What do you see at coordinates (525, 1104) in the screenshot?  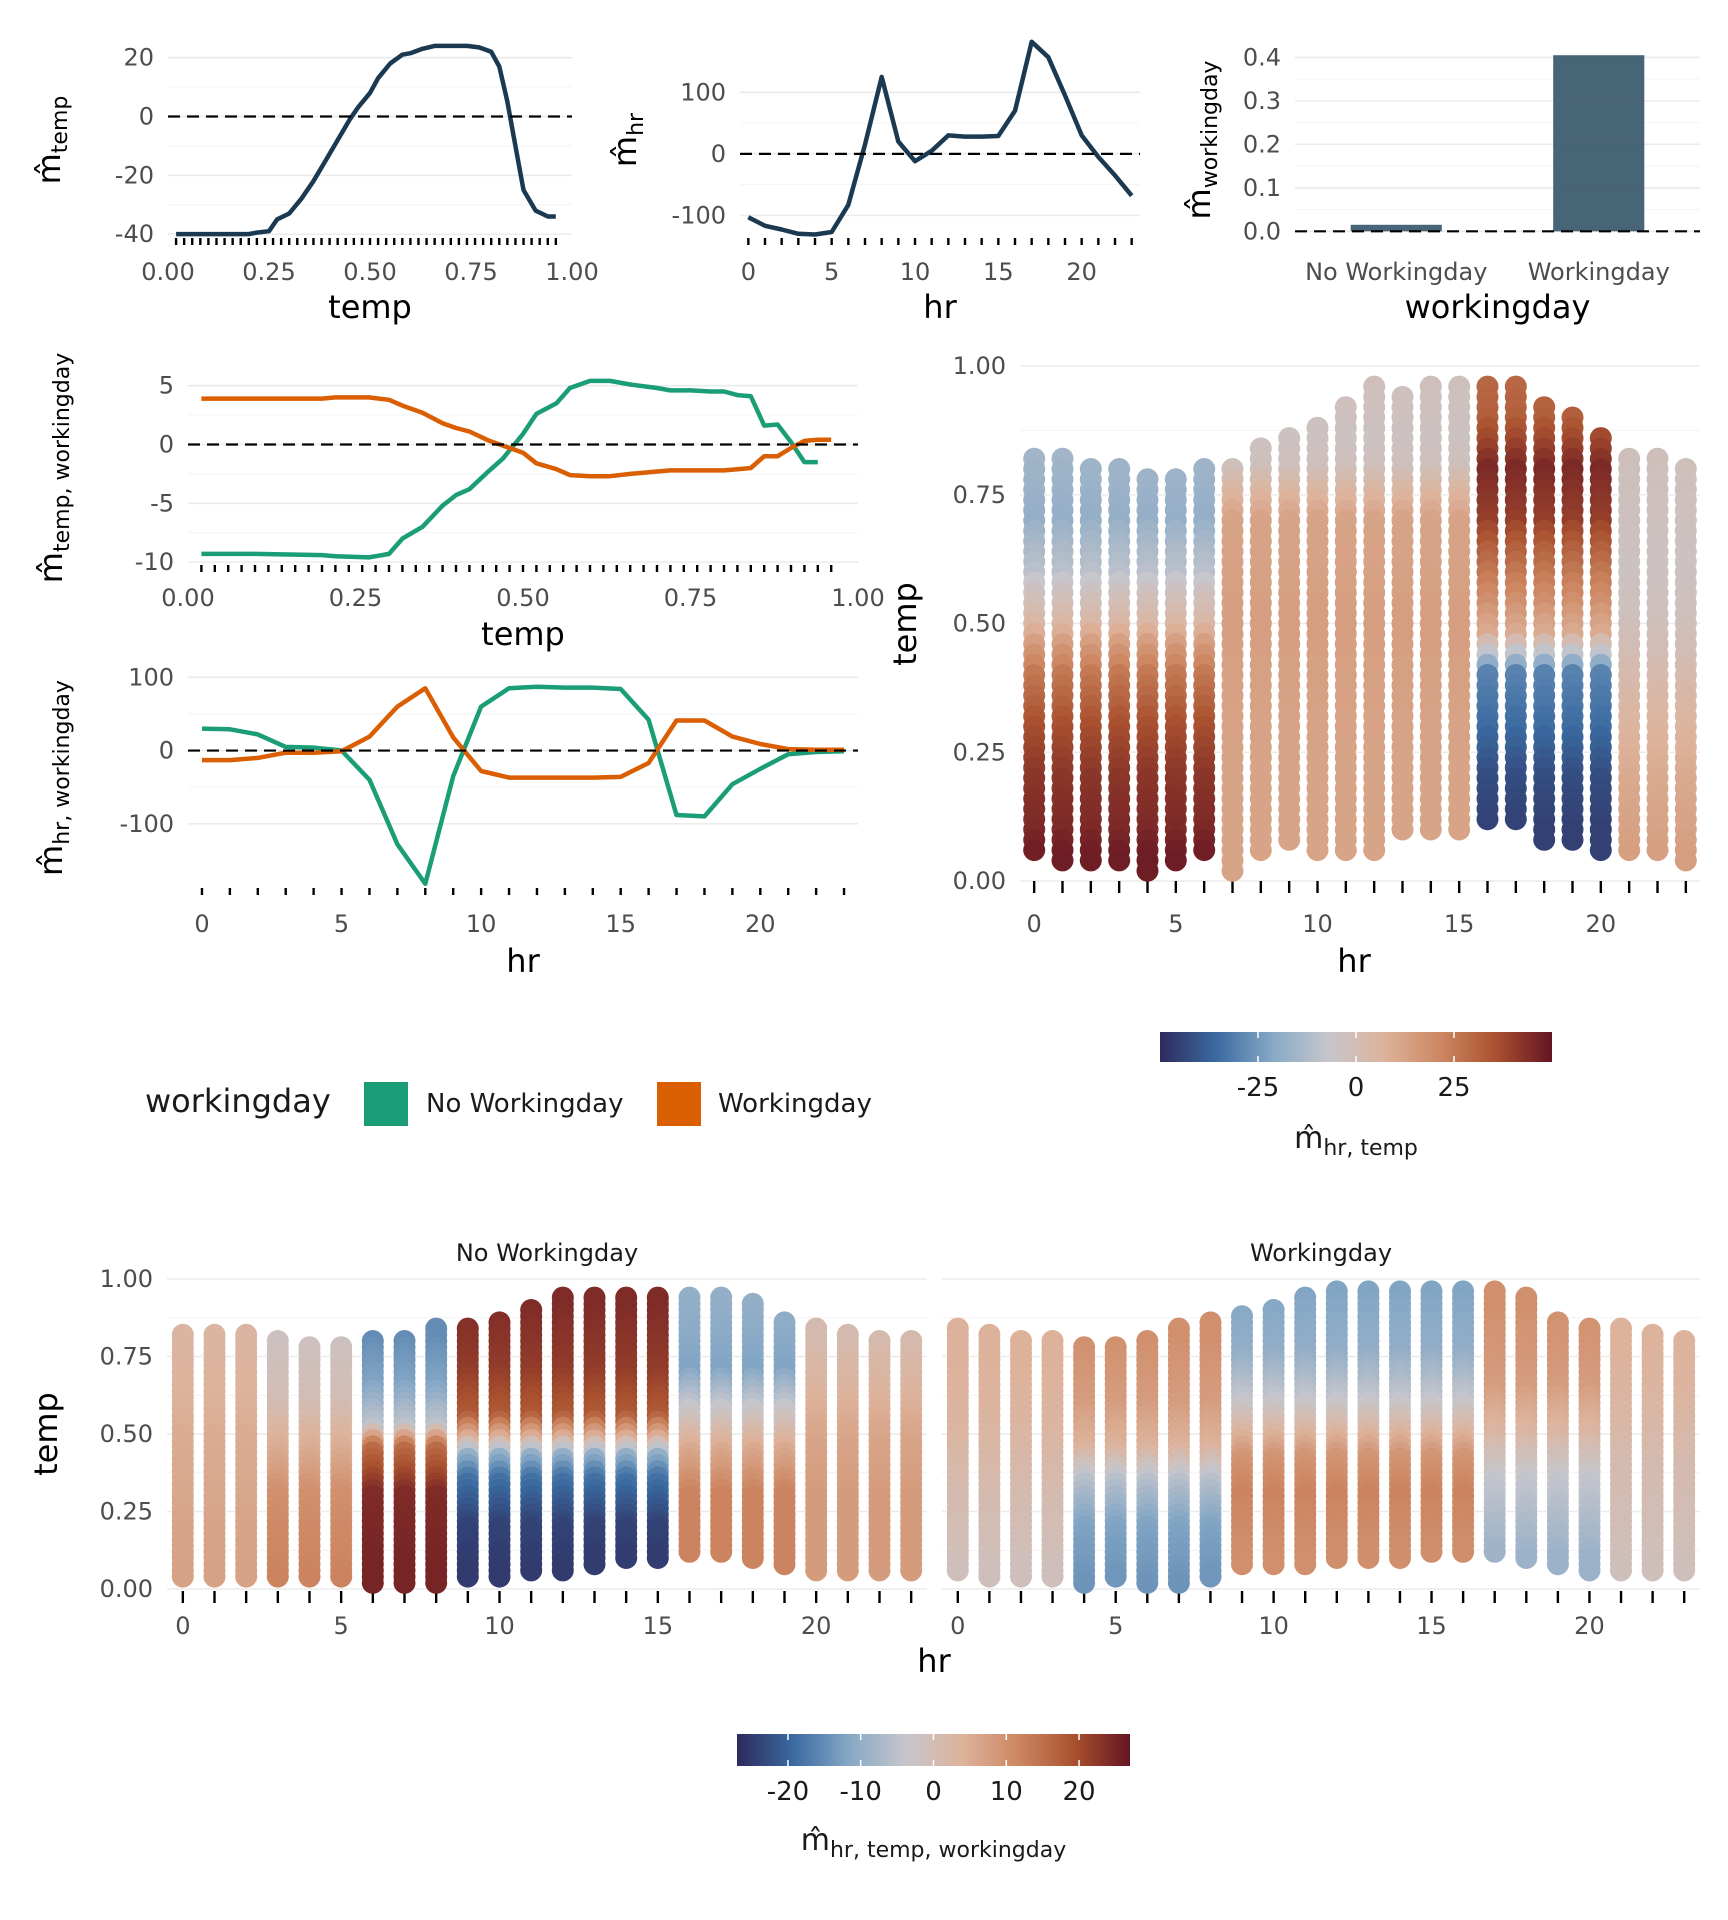 I see `legend-label-no-workingday: No Workingday` at bounding box center [525, 1104].